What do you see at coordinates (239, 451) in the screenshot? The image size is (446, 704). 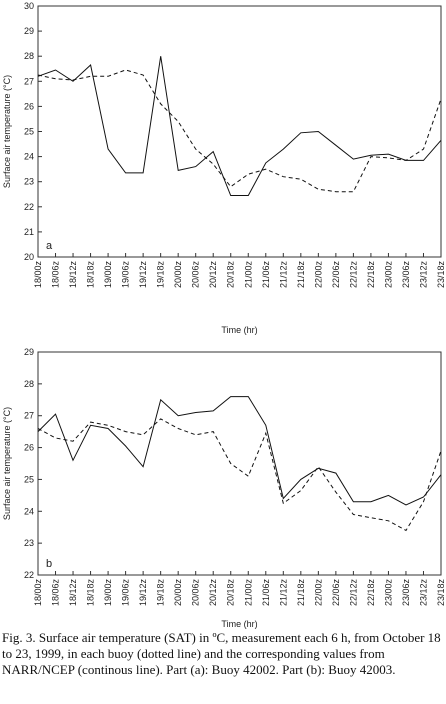 I see `series-line-narr` at bounding box center [239, 451].